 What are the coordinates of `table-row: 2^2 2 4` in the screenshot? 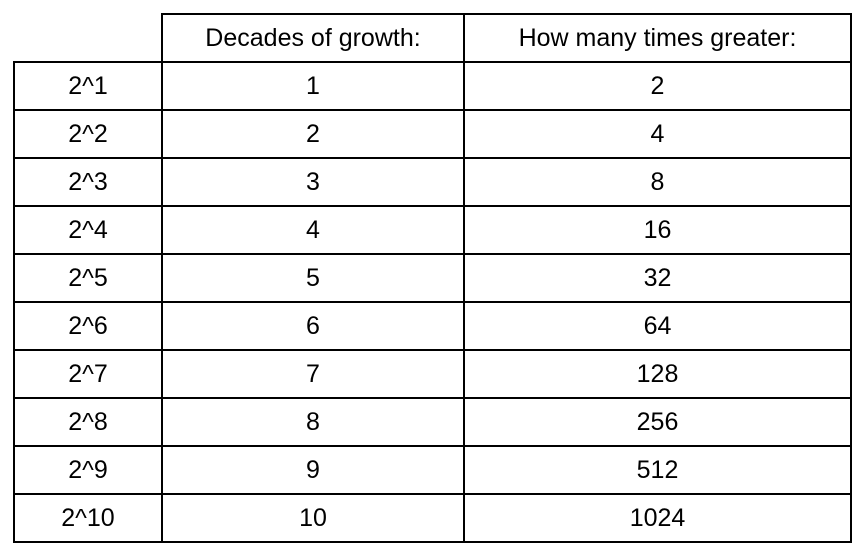 It's located at (432, 134).